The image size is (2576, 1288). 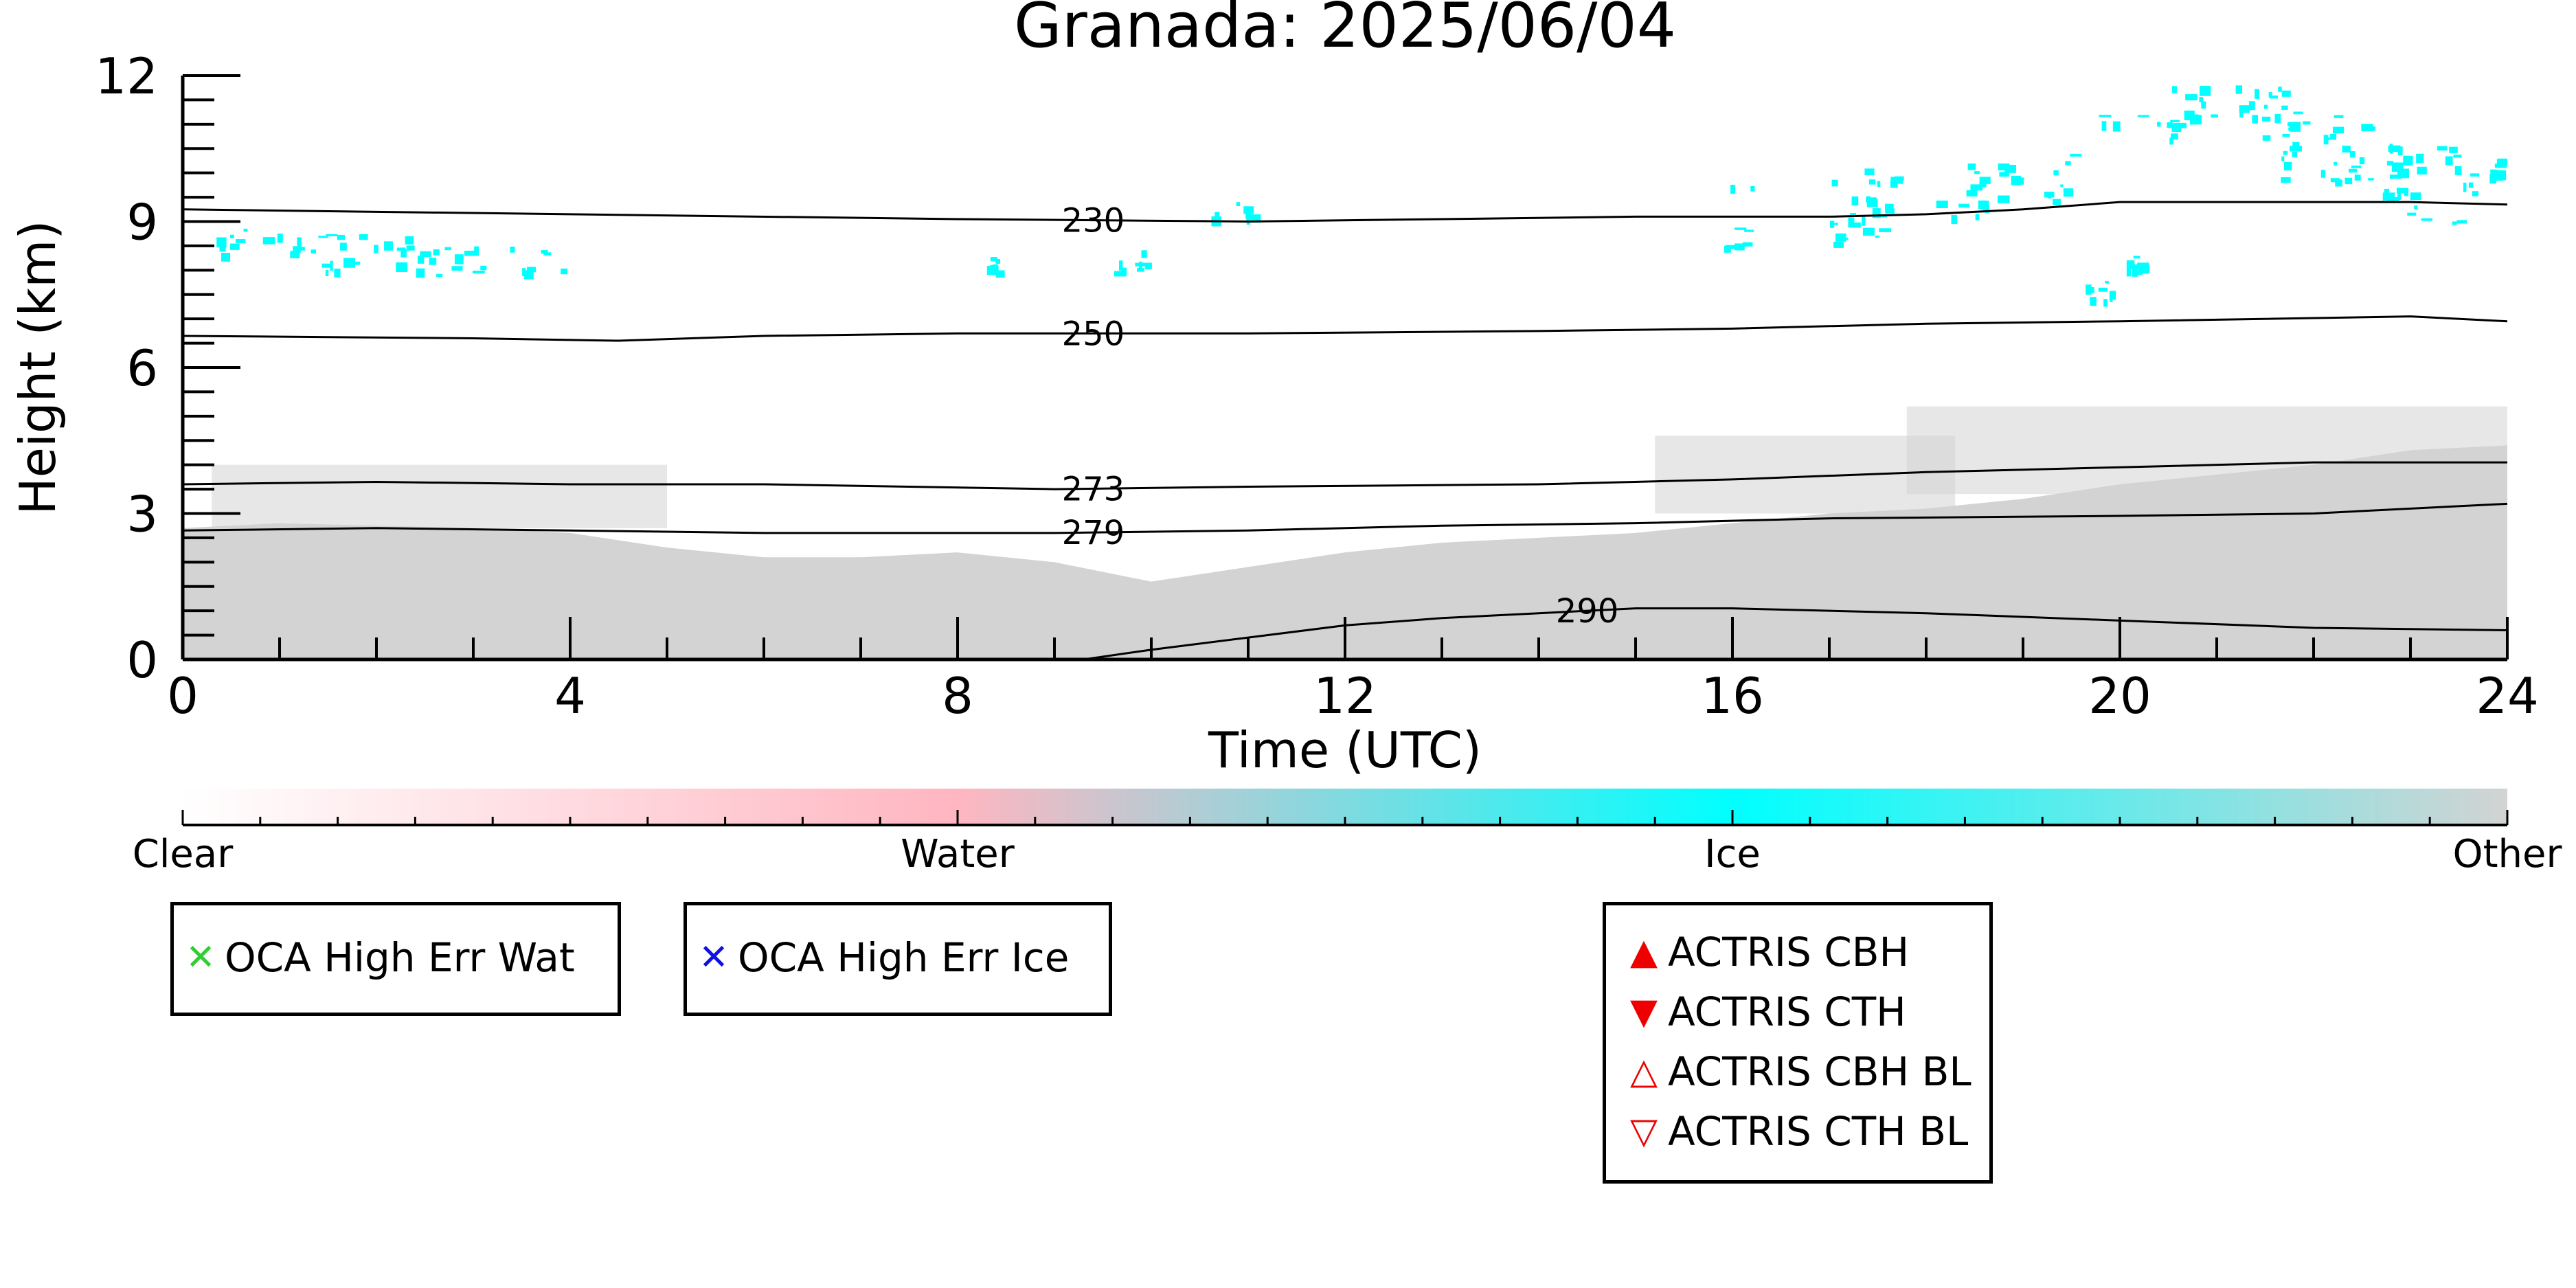 What do you see at coordinates (1768, 952) in the screenshot?
I see `legend-entry: ▲ ACTRIS CBH` at bounding box center [1768, 952].